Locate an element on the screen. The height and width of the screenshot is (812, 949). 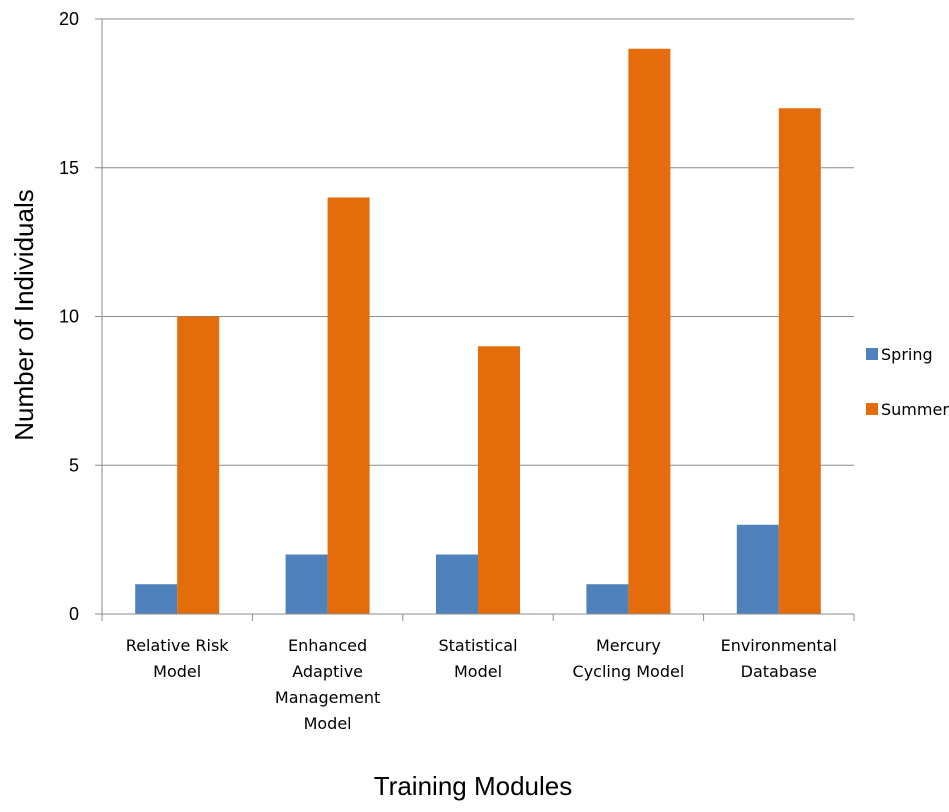
legend-item-spring: Spring is located at coordinates (899, 354).